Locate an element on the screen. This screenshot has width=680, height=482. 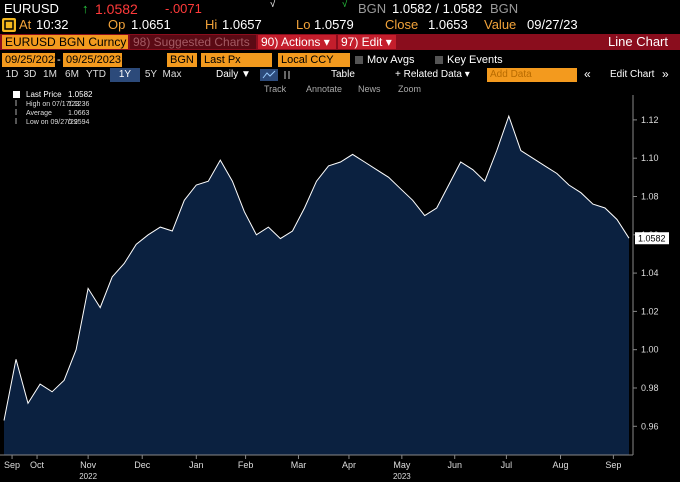
y-tick-label: 1.00 is located at coordinates (650, 350).